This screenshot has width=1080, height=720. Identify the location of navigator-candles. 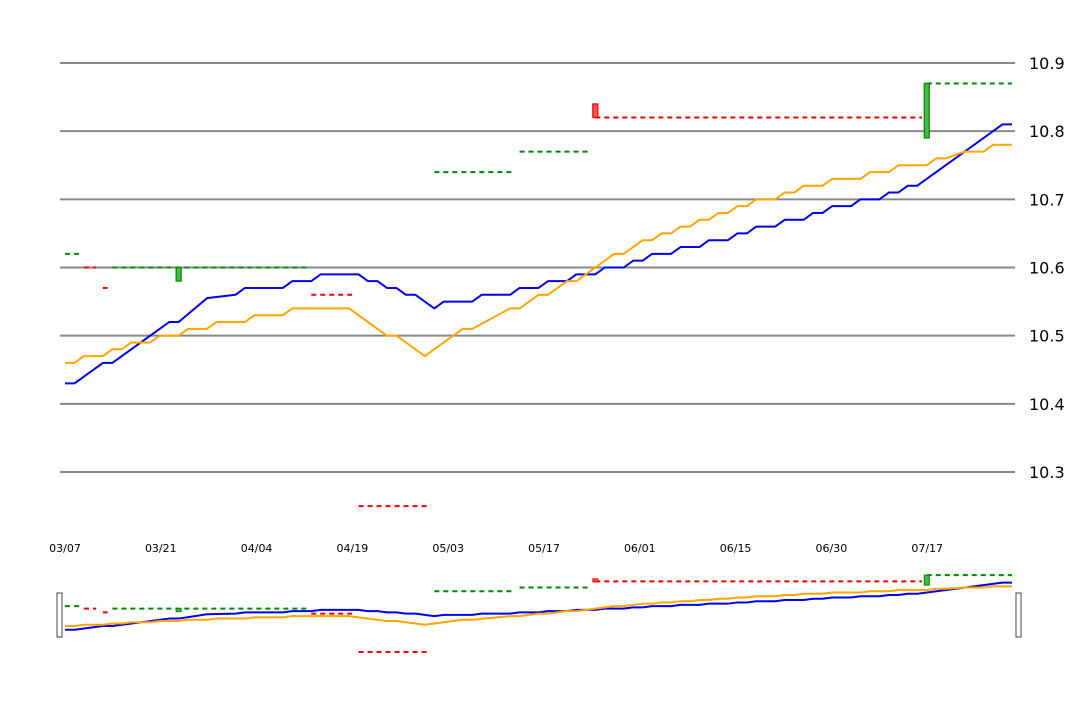
(552, 593).